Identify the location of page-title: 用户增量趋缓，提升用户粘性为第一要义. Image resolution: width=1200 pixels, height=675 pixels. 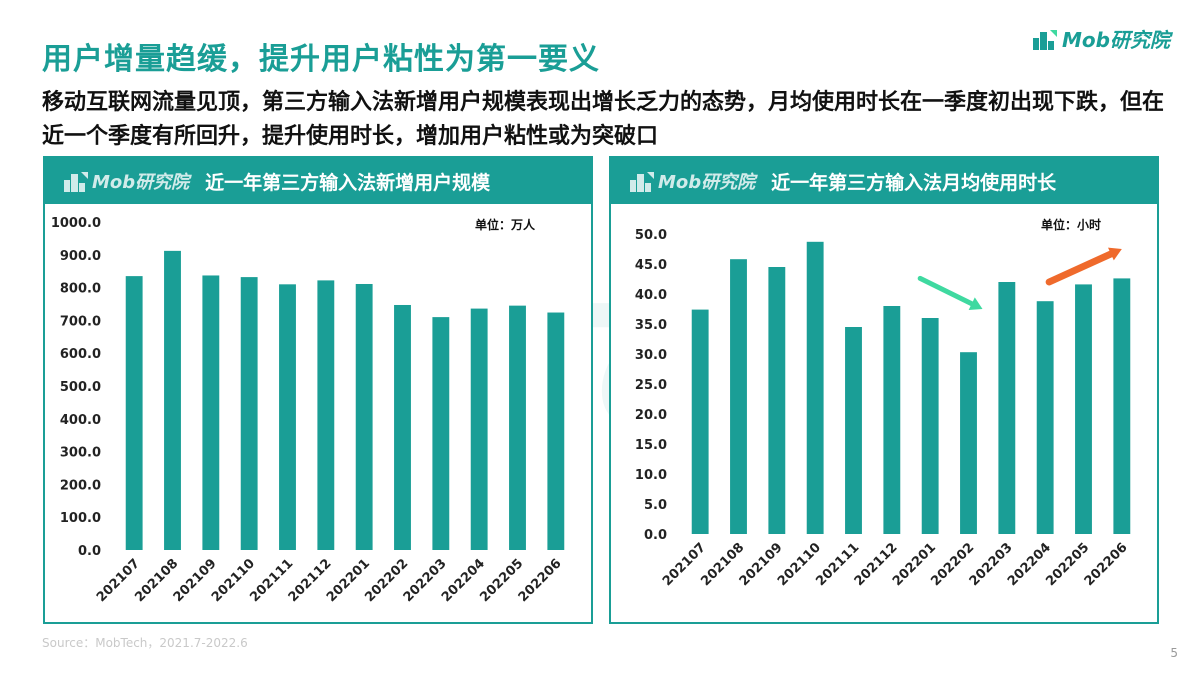
(321, 59).